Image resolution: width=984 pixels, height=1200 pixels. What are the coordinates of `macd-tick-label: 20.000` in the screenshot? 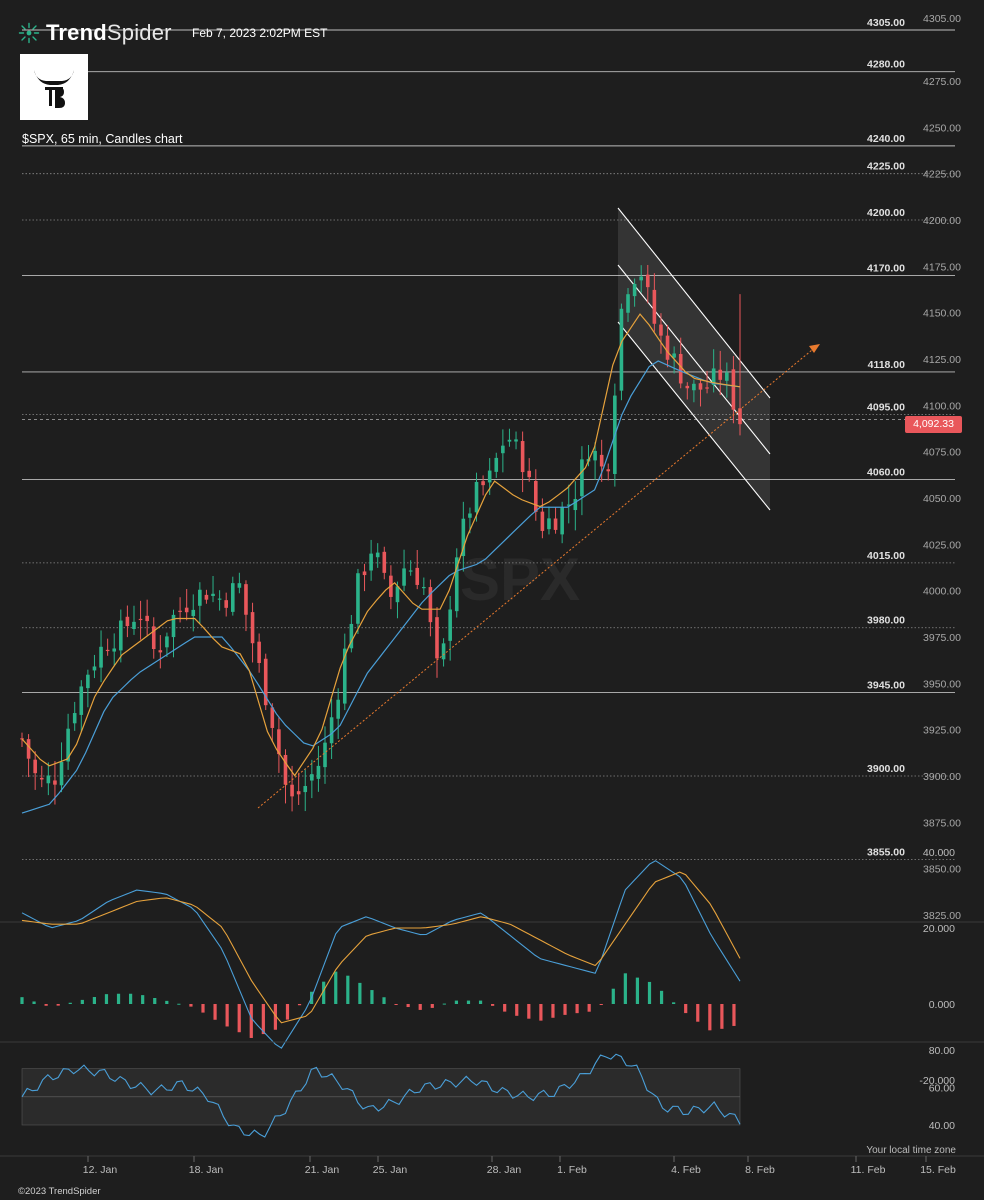 It's located at (939, 929).